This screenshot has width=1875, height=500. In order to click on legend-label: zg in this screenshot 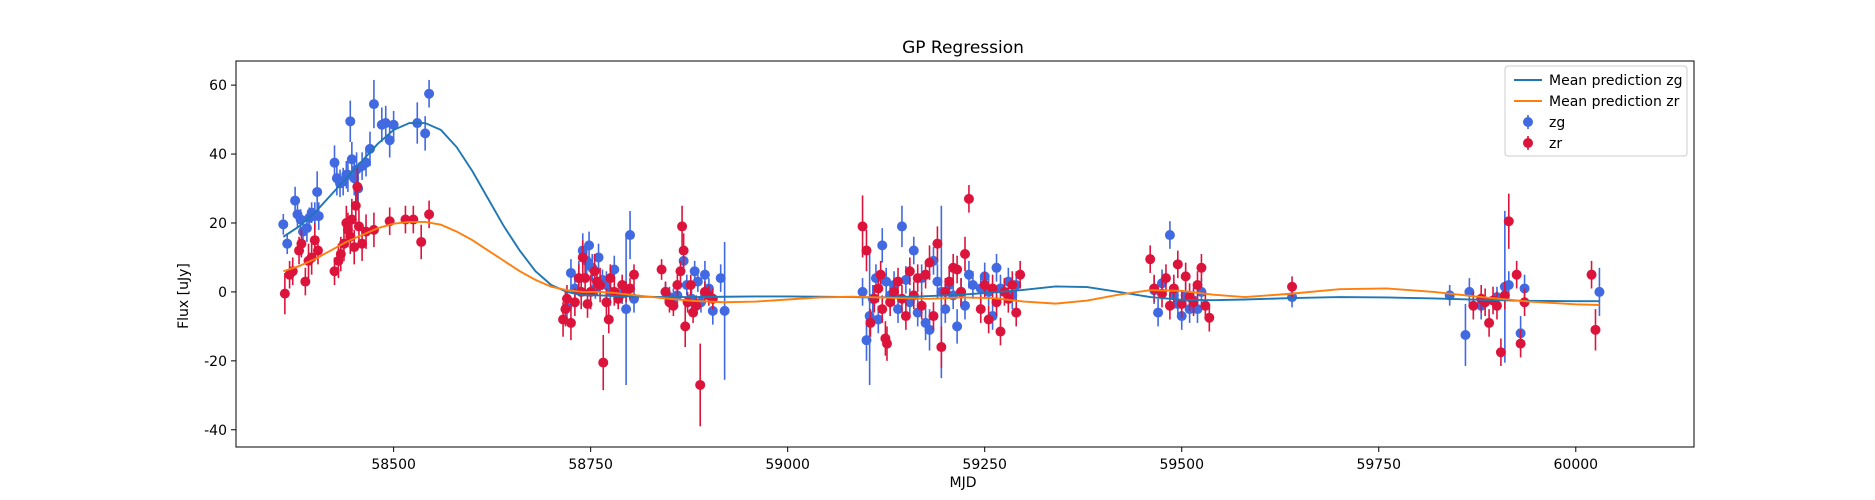, I will do `click(1557, 123)`.